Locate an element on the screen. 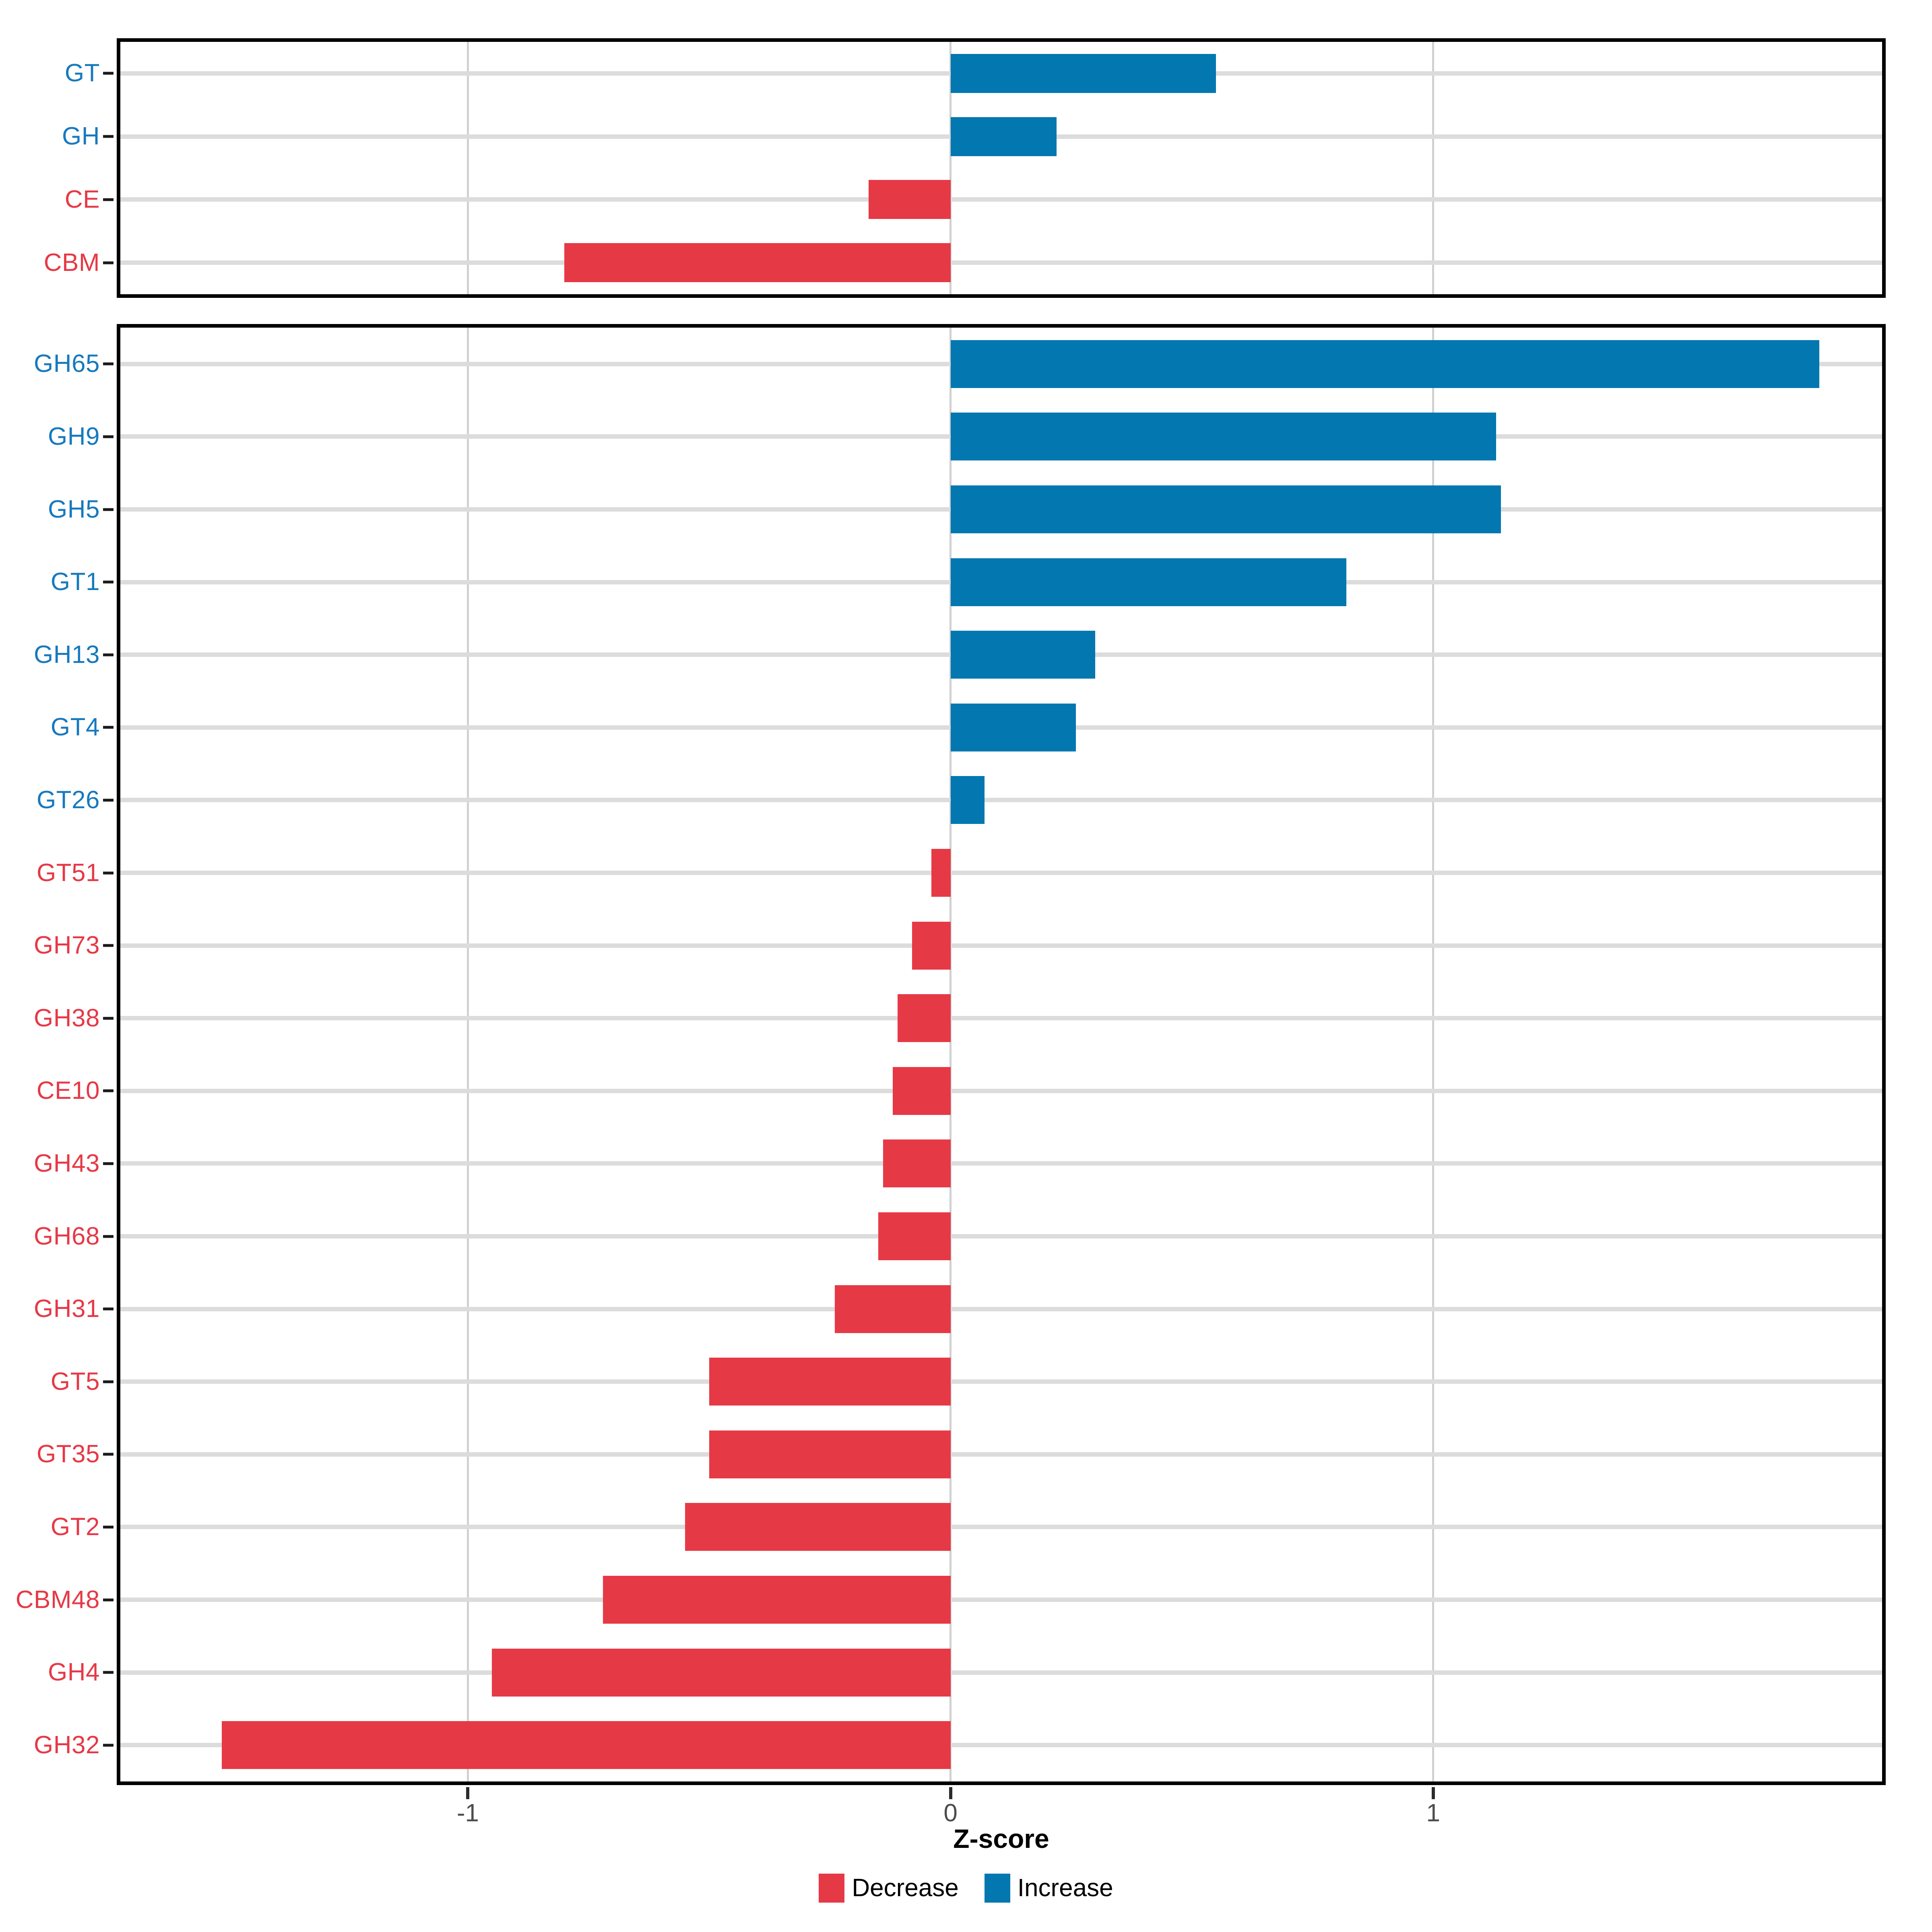 The height and width of the screenshot is (1932, 1932). bar-gh is located at coordinates (1003, 136).